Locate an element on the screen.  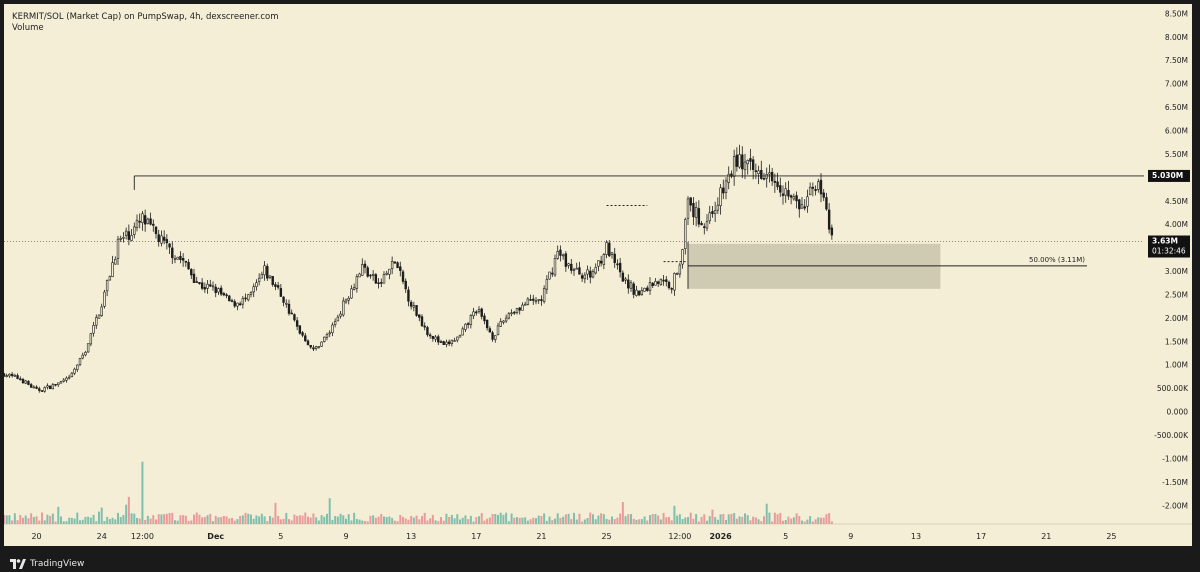
branding: TradingView is located at coordinates (47, 564).